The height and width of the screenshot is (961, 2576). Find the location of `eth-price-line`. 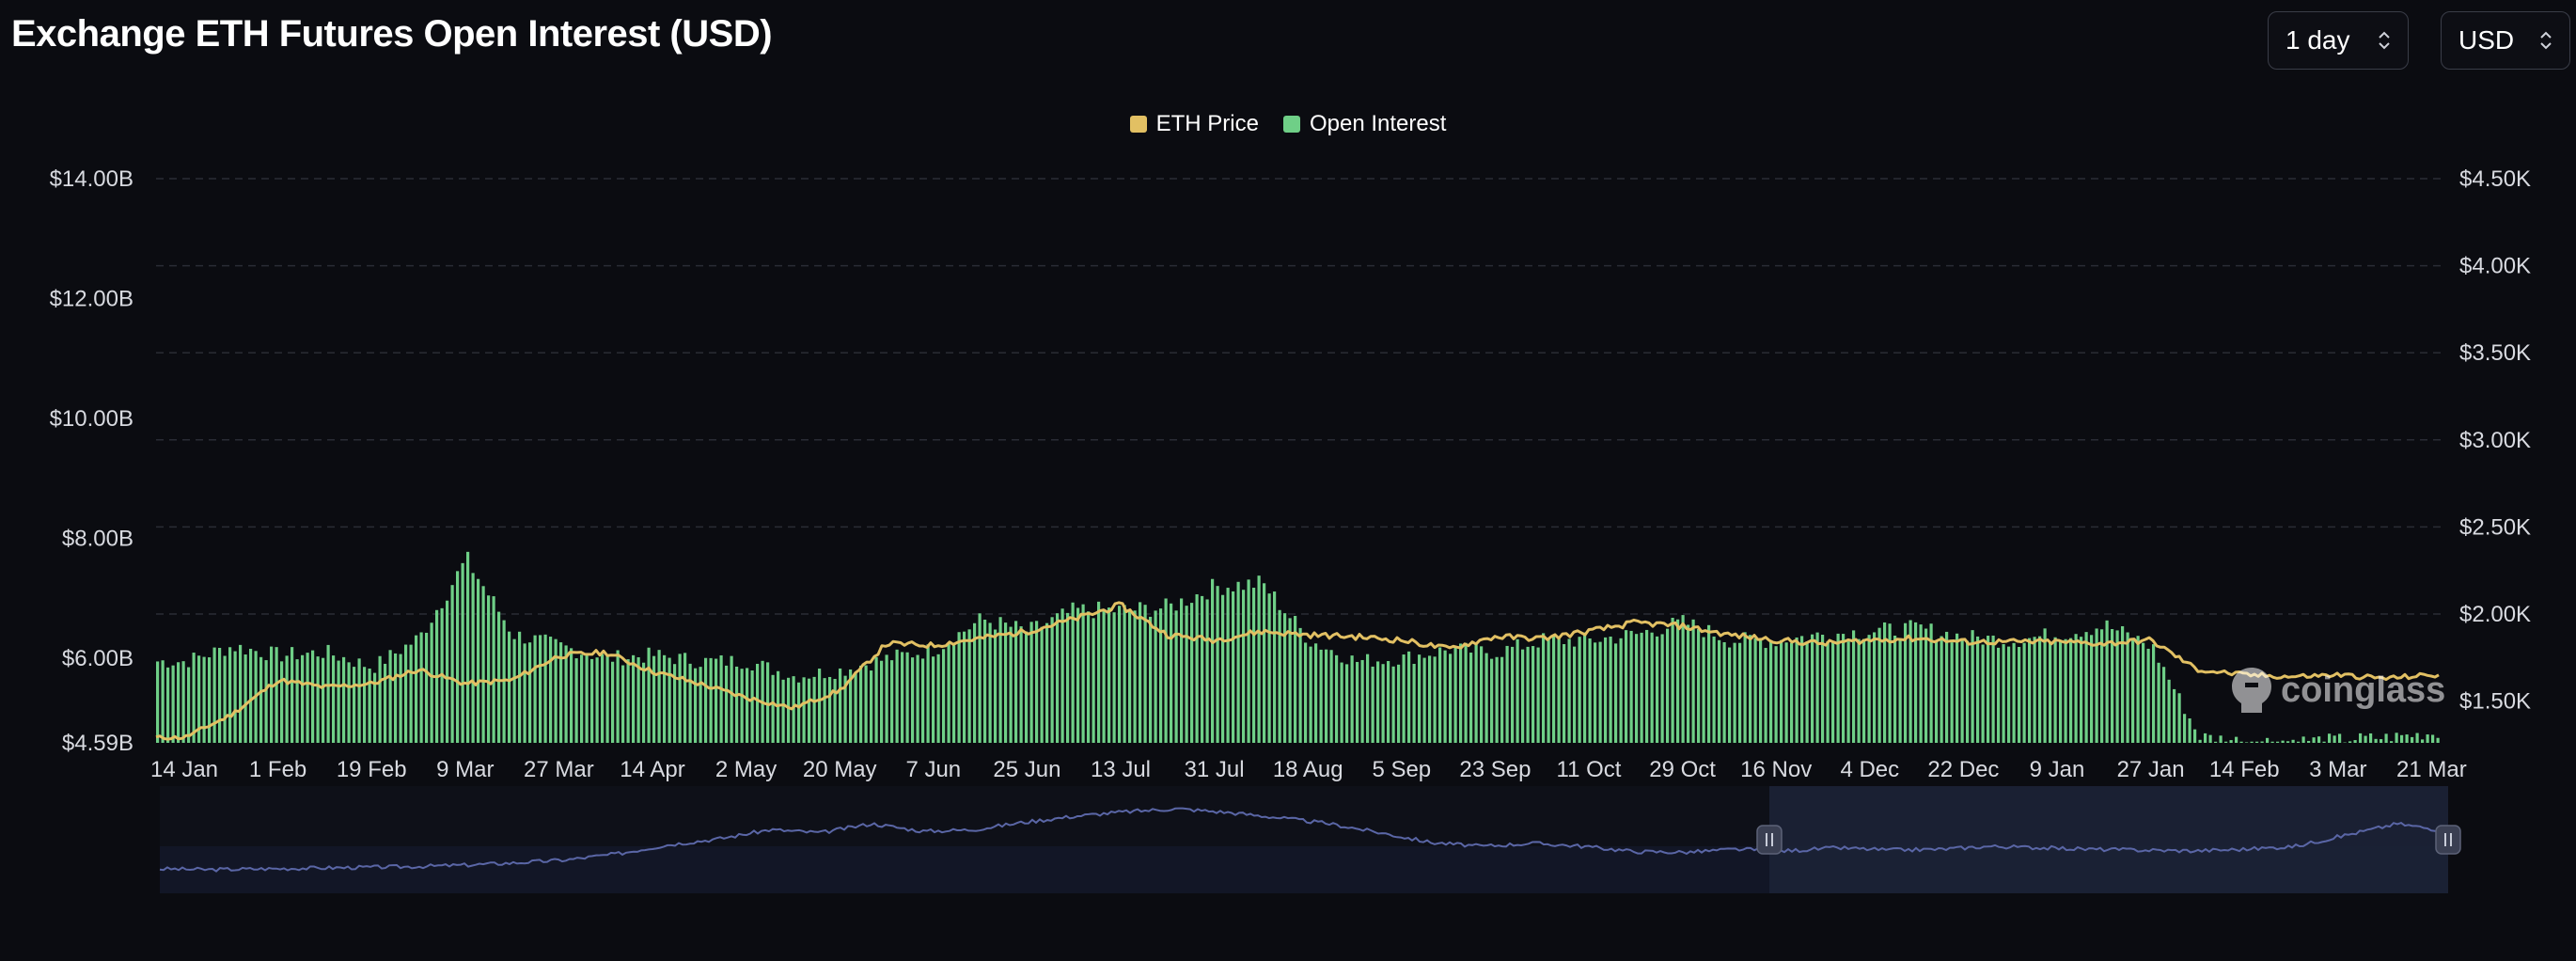

eth-price-line is located at coordinates (1297, 671).